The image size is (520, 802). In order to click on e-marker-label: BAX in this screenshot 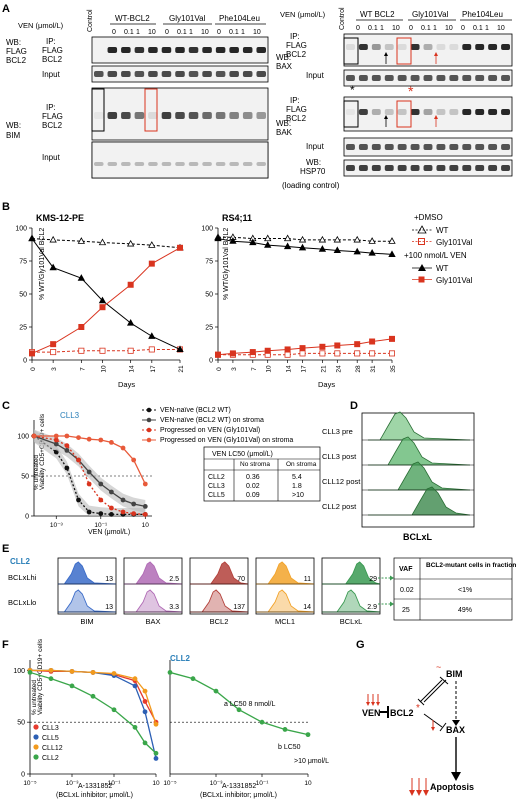, I will do `click(152, 621)`.